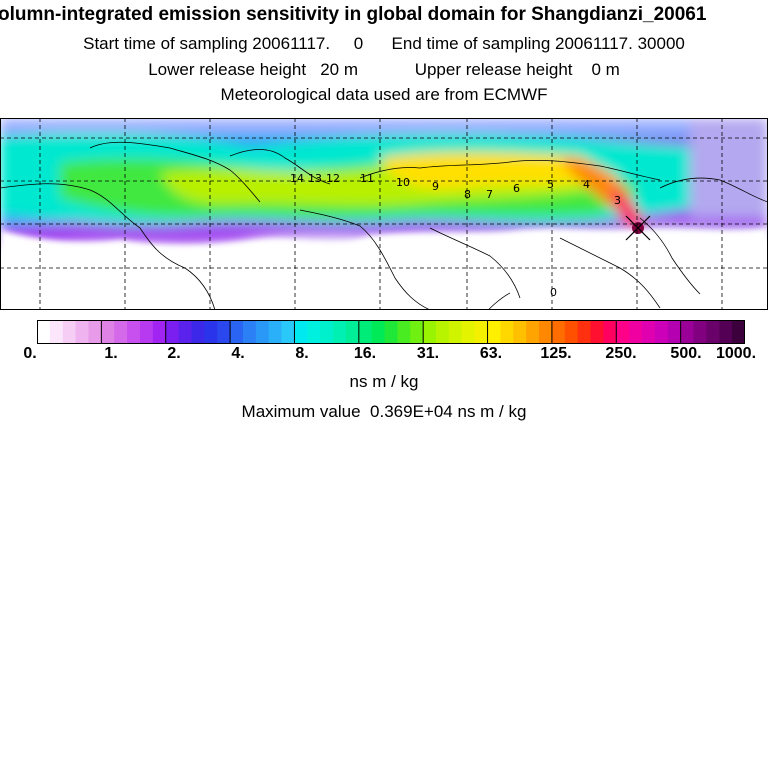 The width and height of the screenshot is (768, 768). I want to click on contour-label: 11, so click(367, 178).